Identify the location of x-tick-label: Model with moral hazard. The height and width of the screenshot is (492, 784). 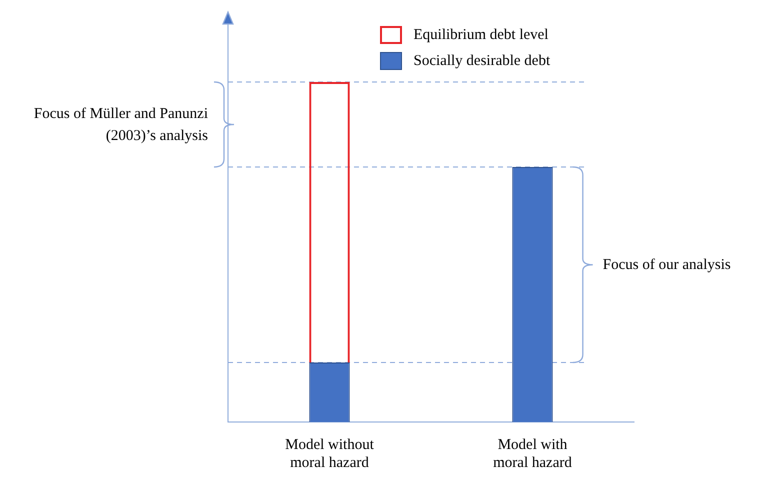
(532, 453).